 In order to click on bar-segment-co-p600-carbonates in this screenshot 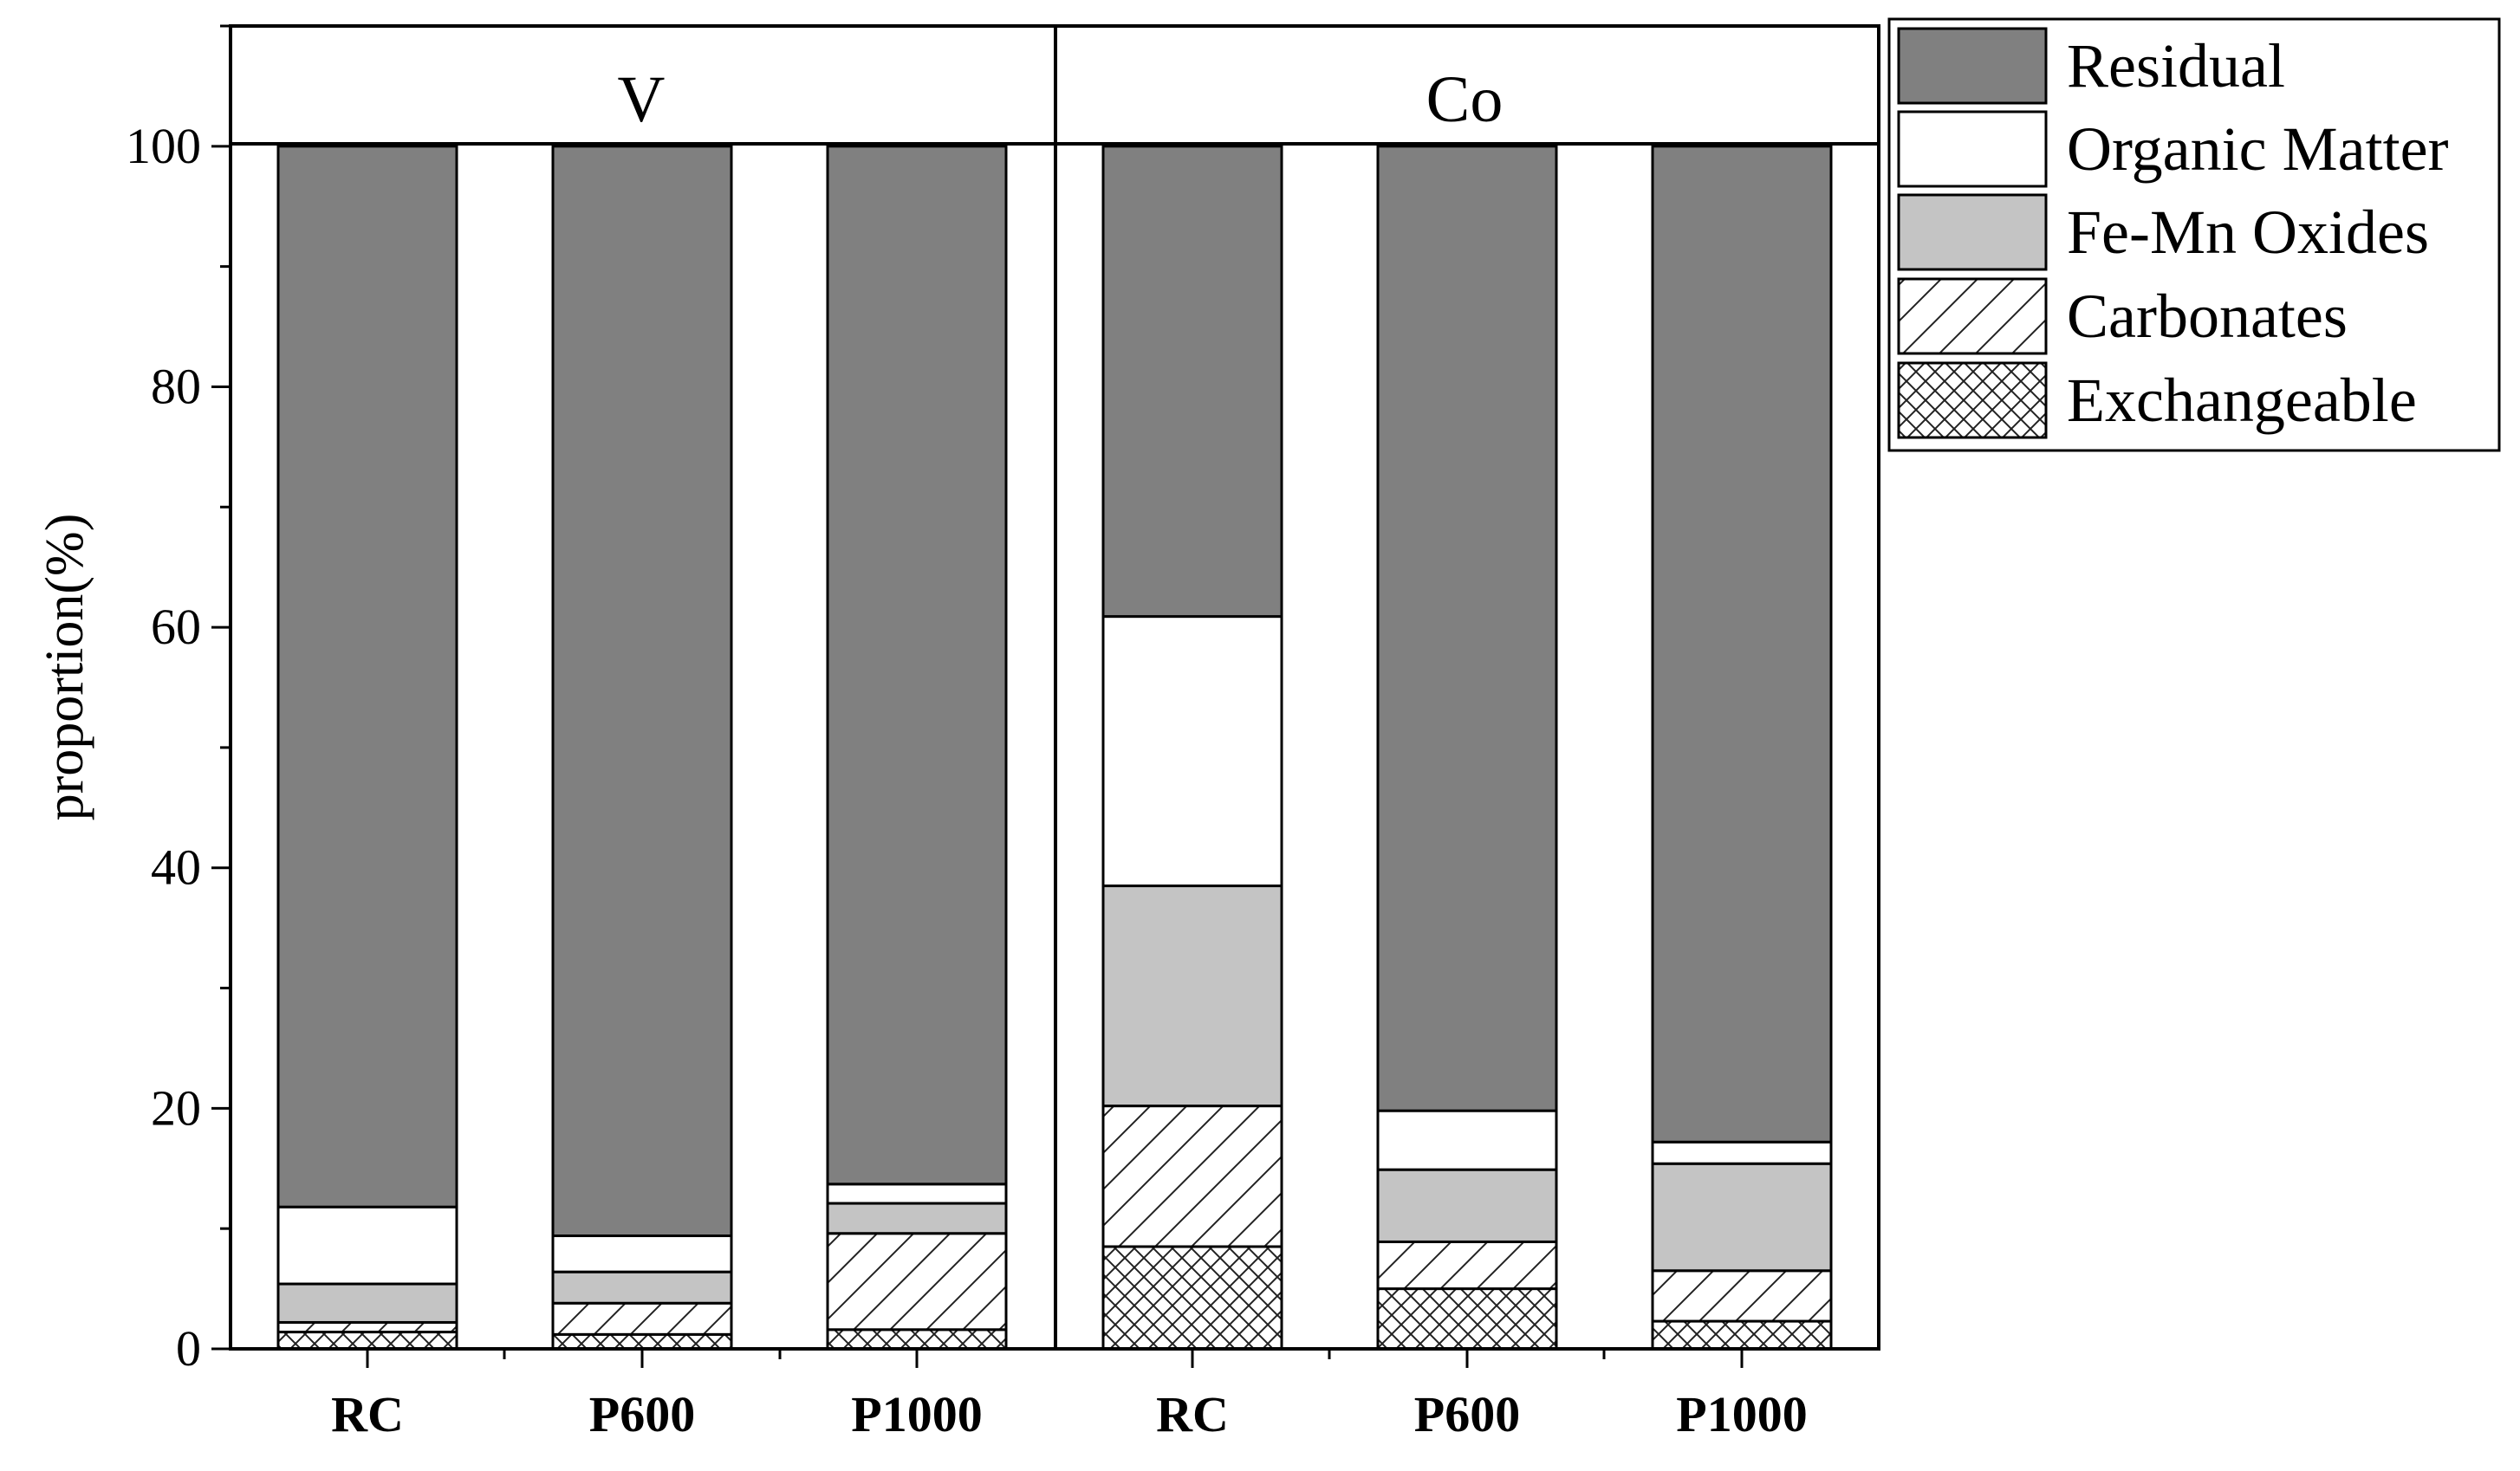, I will do `click(1467, 1265)`.